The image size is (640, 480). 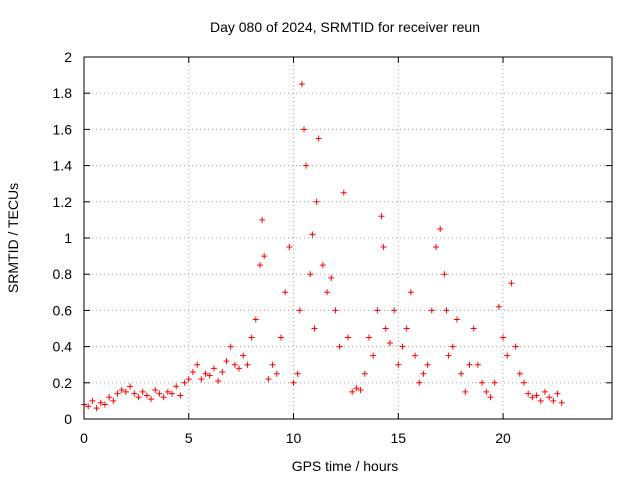 I want to click on x-tick-label: 5, so click(x=189, y=438).